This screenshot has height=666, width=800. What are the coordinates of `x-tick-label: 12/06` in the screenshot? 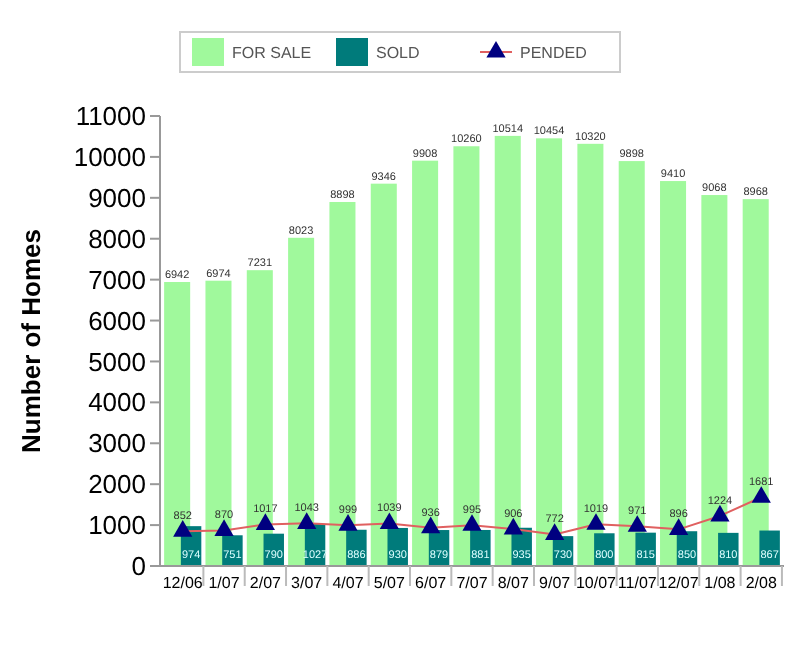 It's located at (183, 583).